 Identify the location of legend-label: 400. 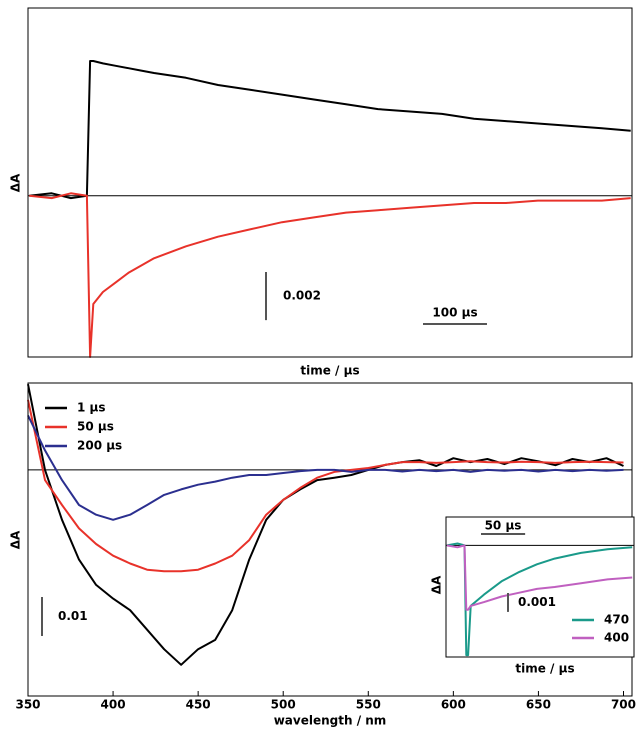
(616, 638).